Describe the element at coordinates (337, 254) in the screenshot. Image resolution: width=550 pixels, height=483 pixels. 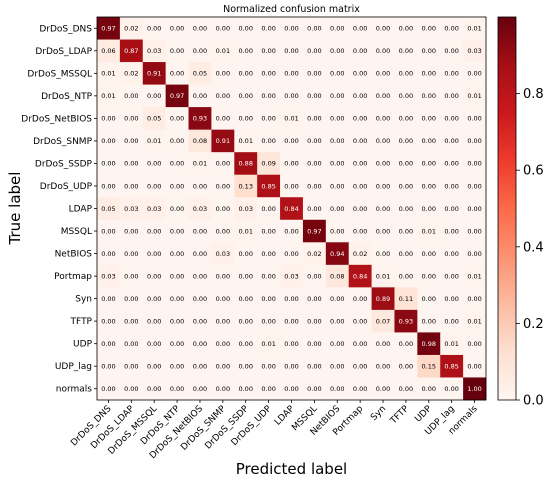
I see `cell-value-label: 0.94` at that location.